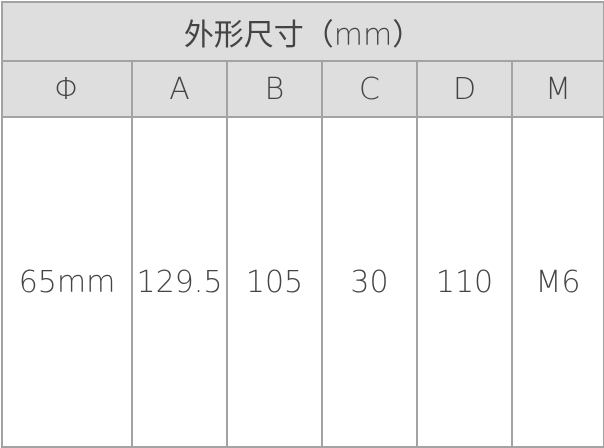 The image size is (604, 448). What do you see at coordinates (179, 282) in the screenshot?
I see `value-cell-a: 129.5` at bounding box center [179, 282].